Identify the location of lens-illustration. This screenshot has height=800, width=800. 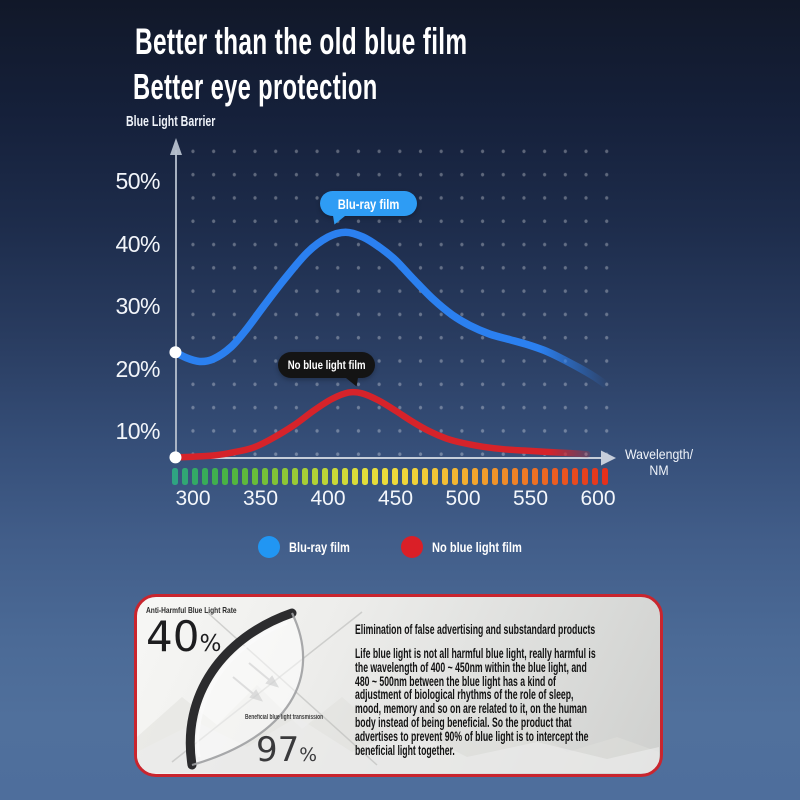
(398, 690).